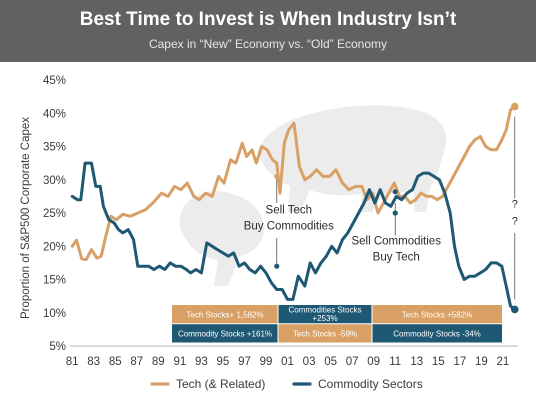 Image resolution: width=536 pixels, height=402 pixels. Describe the element at coordinates (289, 227) in the screenshot. I see `annotation-text: Buy Commodities` at that location.